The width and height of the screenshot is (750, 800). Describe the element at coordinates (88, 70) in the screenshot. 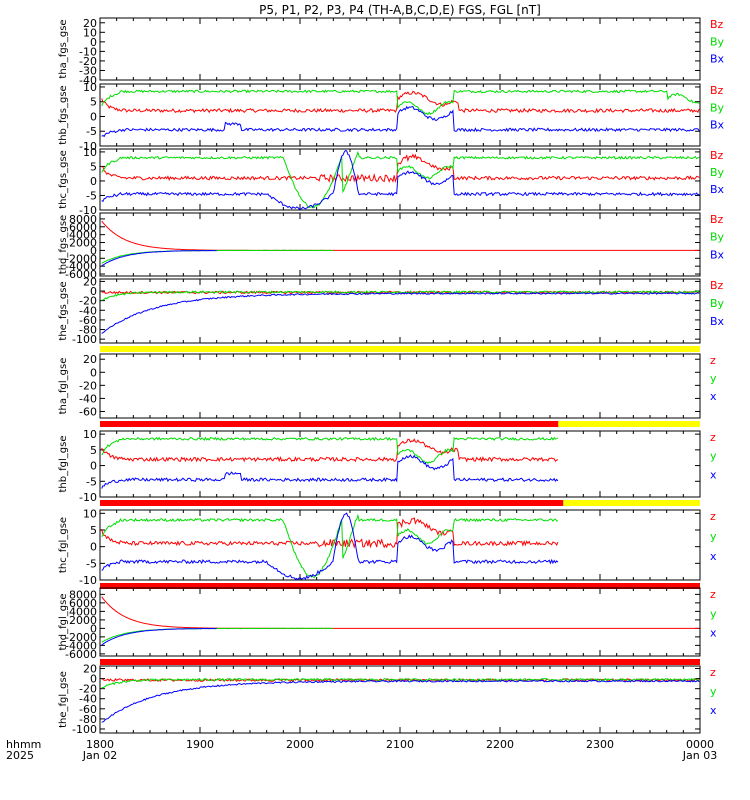

I see `y-tick-label: -30` at that location.